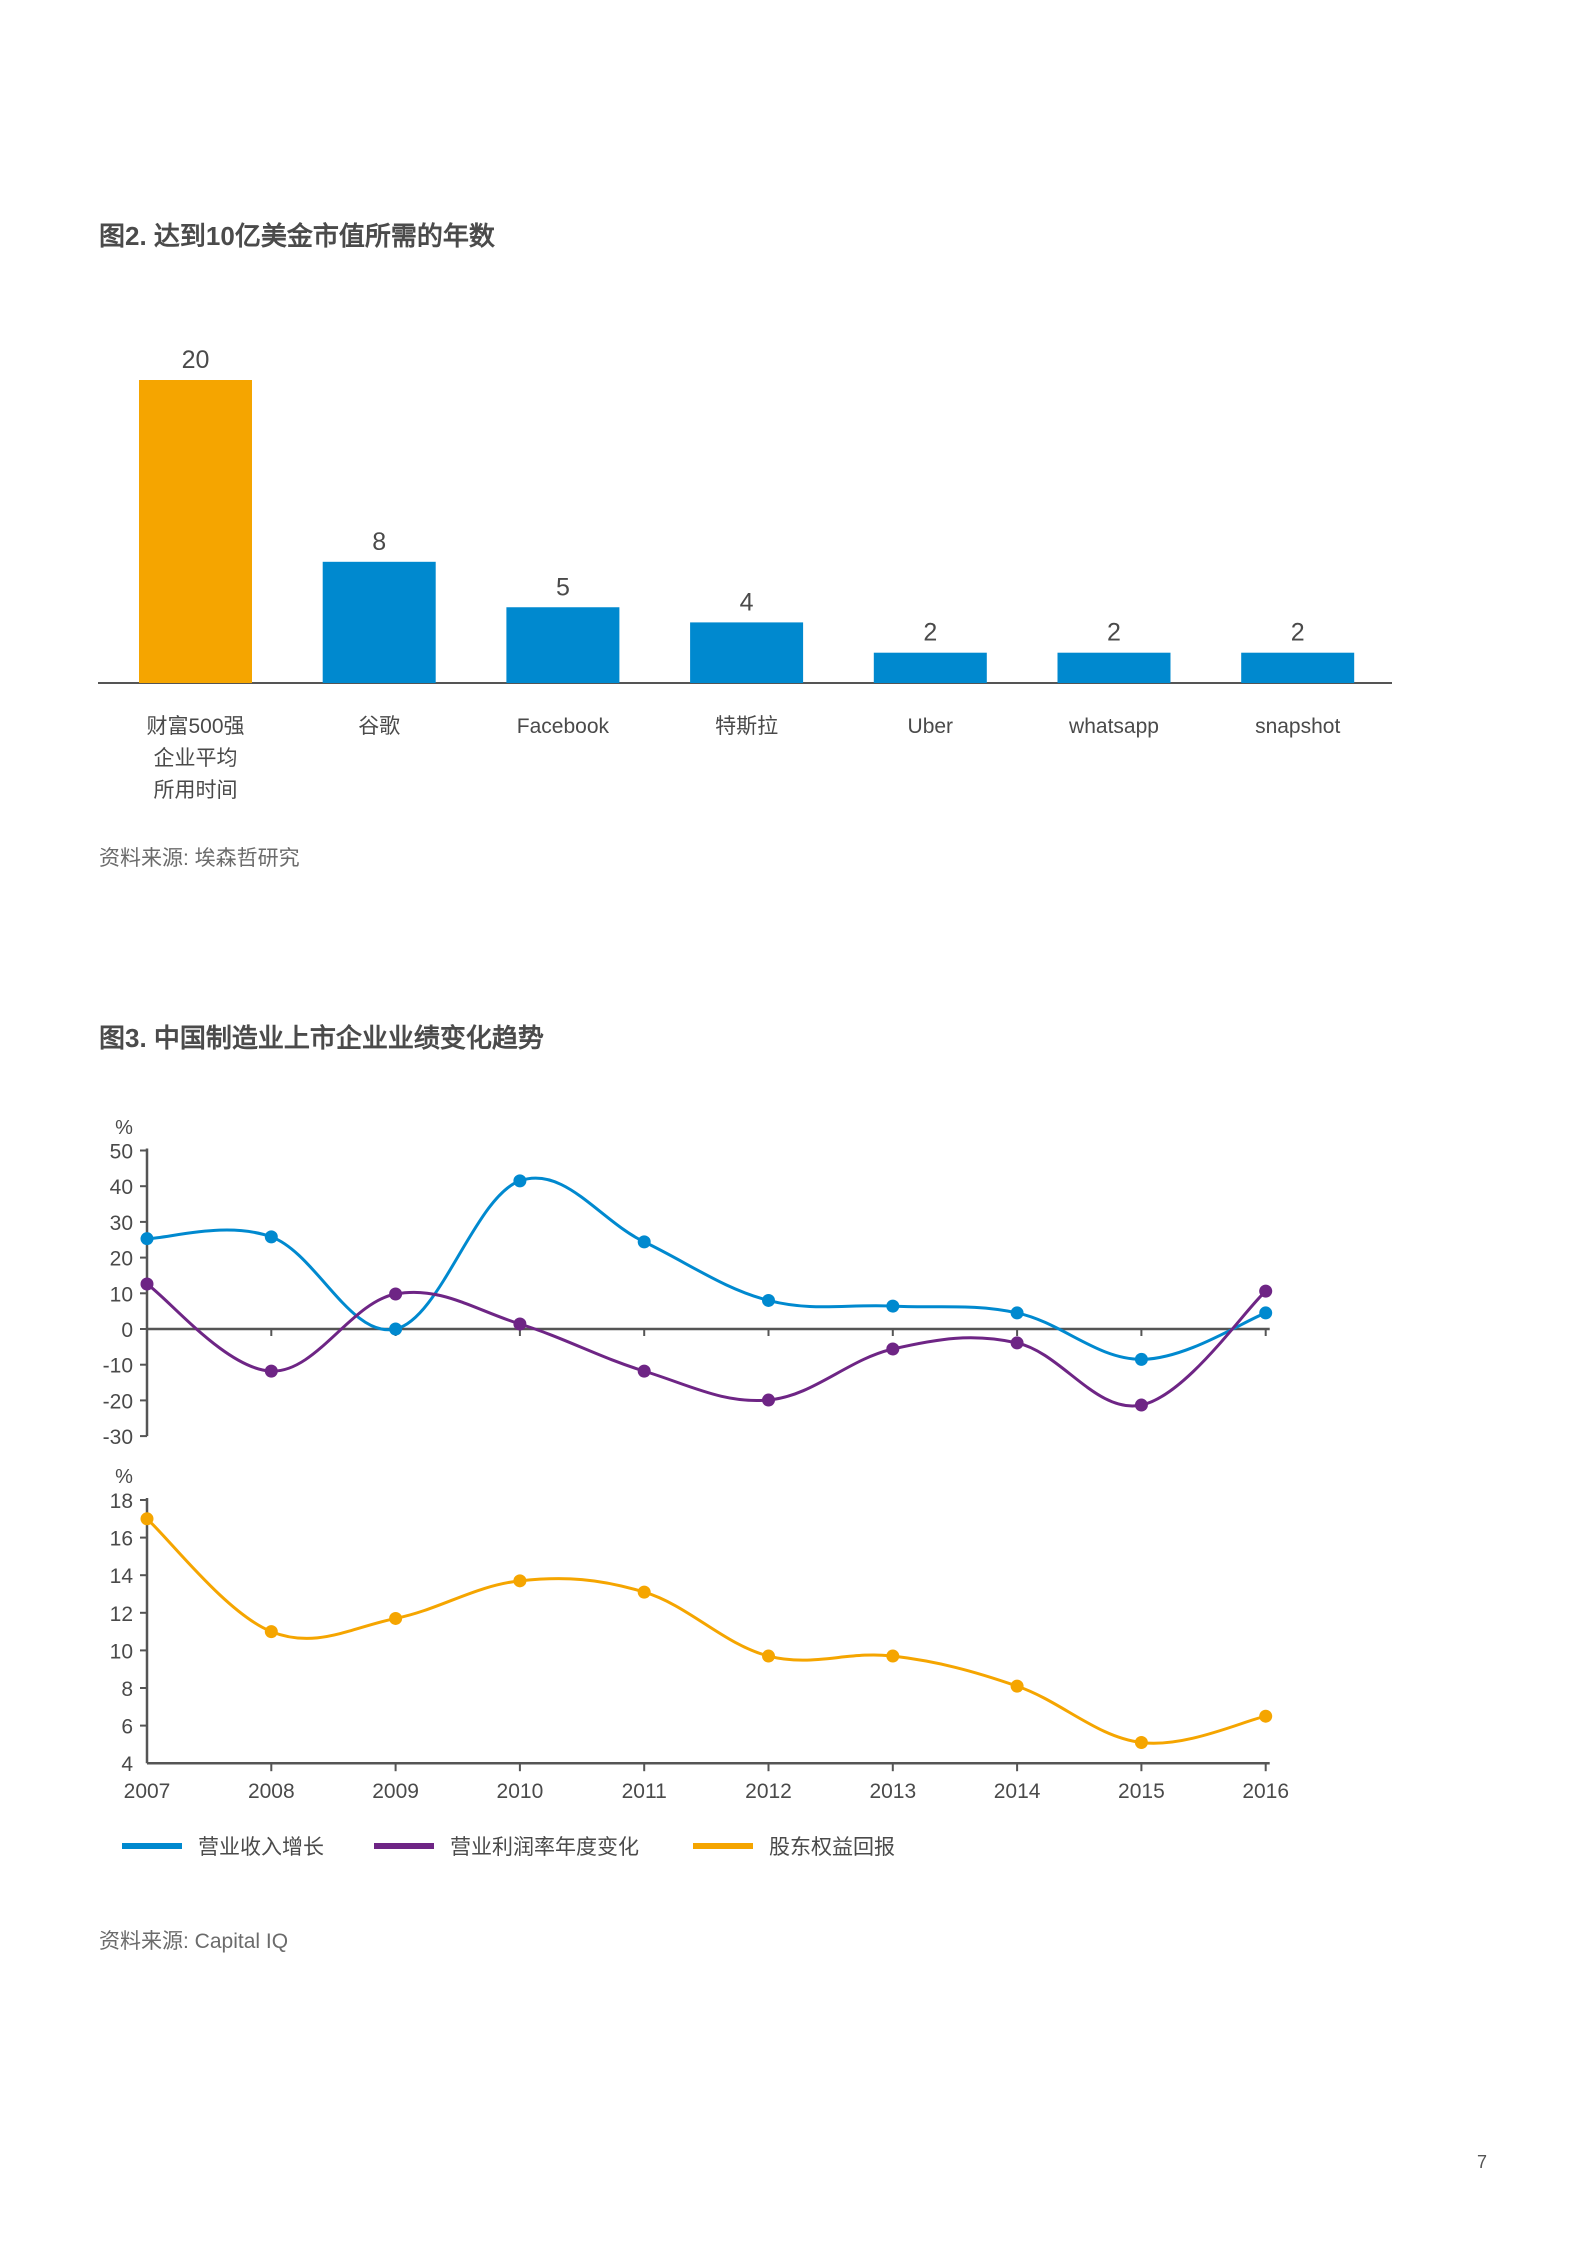 The image size is (1586, 2244). I want to click on y-tick-label: 4, so click(127, 1764).